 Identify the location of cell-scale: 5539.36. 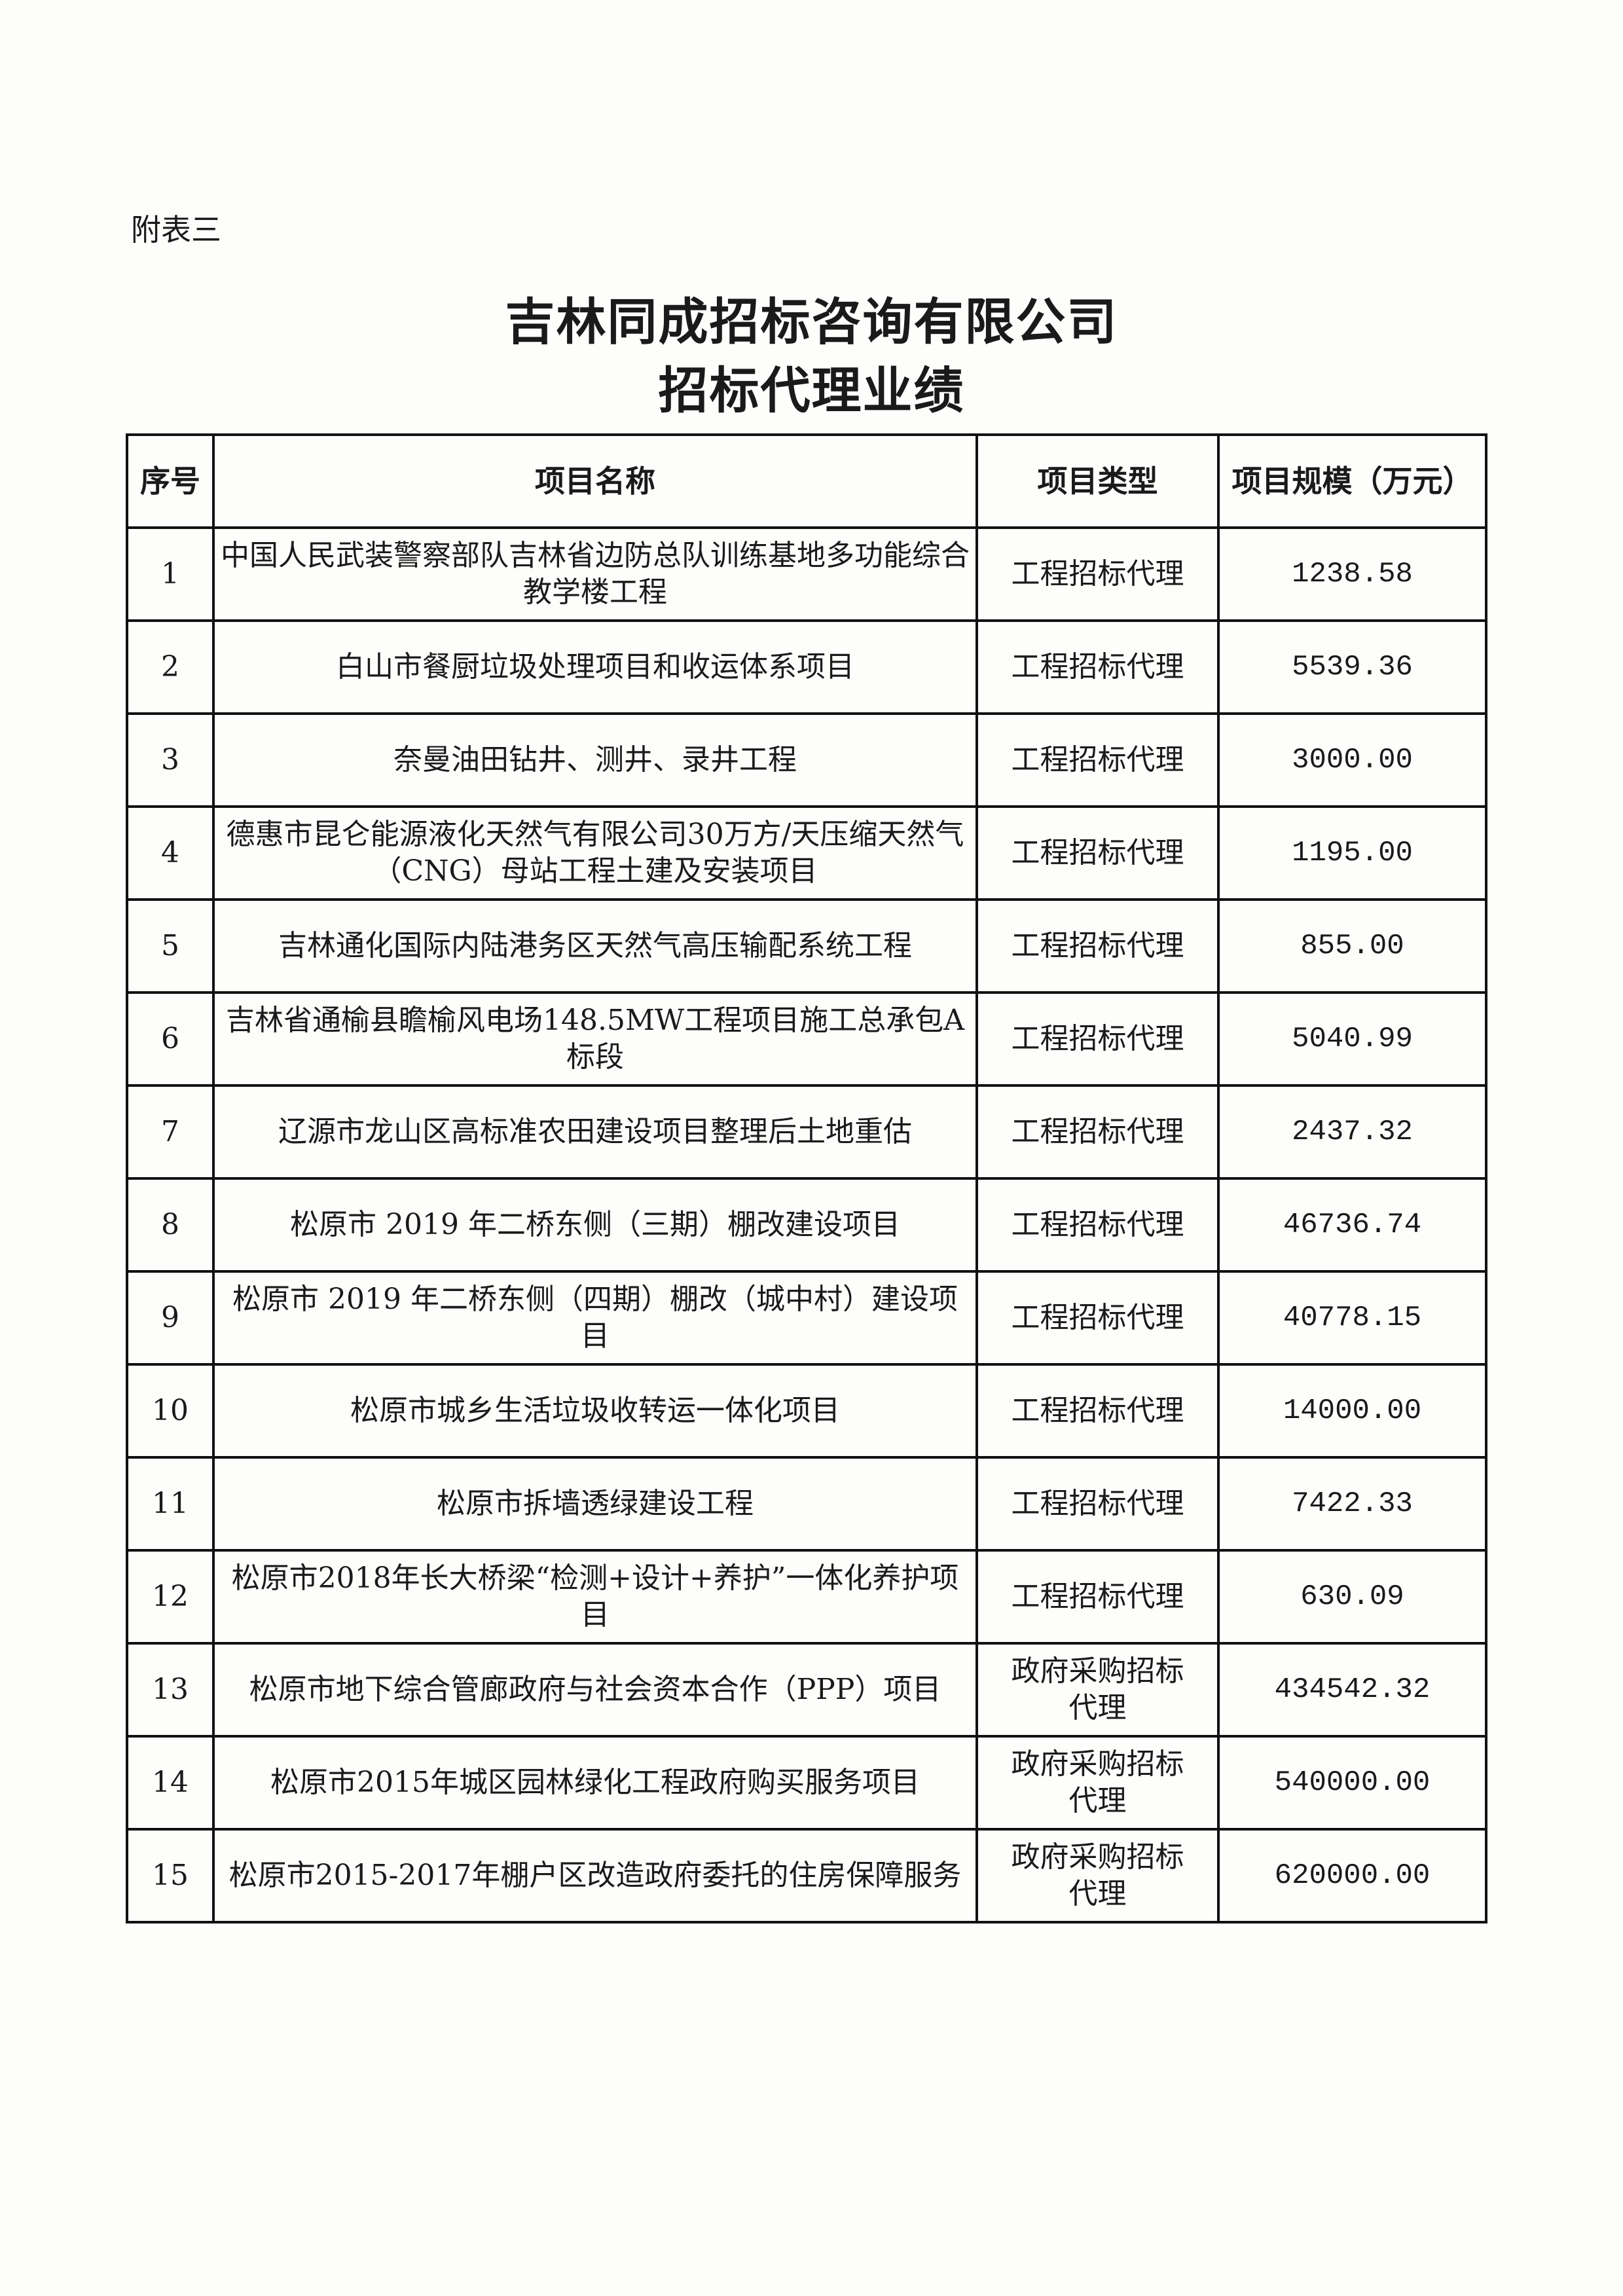
(1352, 667).